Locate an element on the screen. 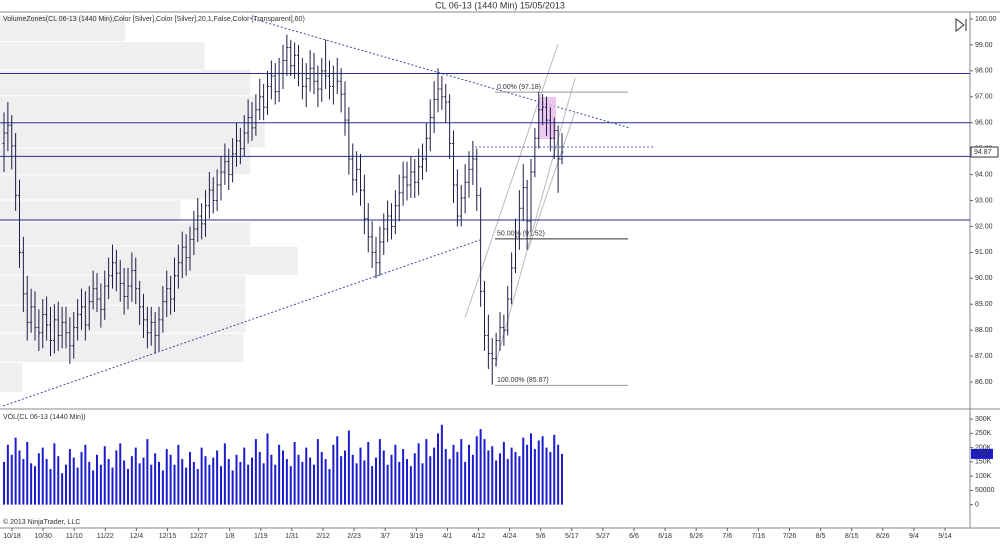  volume-label: VOL(CL 06-13 (1440 Min)) is located at coordinates (44, 417).